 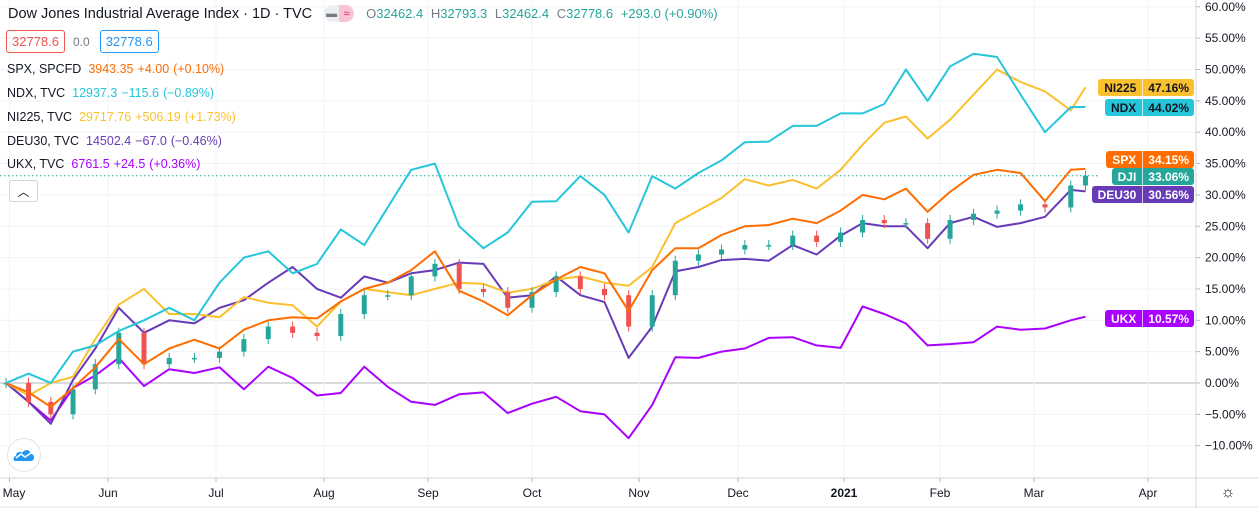 What do you see at coordinates (498, 13) in the screenshot?
I see `low-label: L` at bounding box center [498, 13].